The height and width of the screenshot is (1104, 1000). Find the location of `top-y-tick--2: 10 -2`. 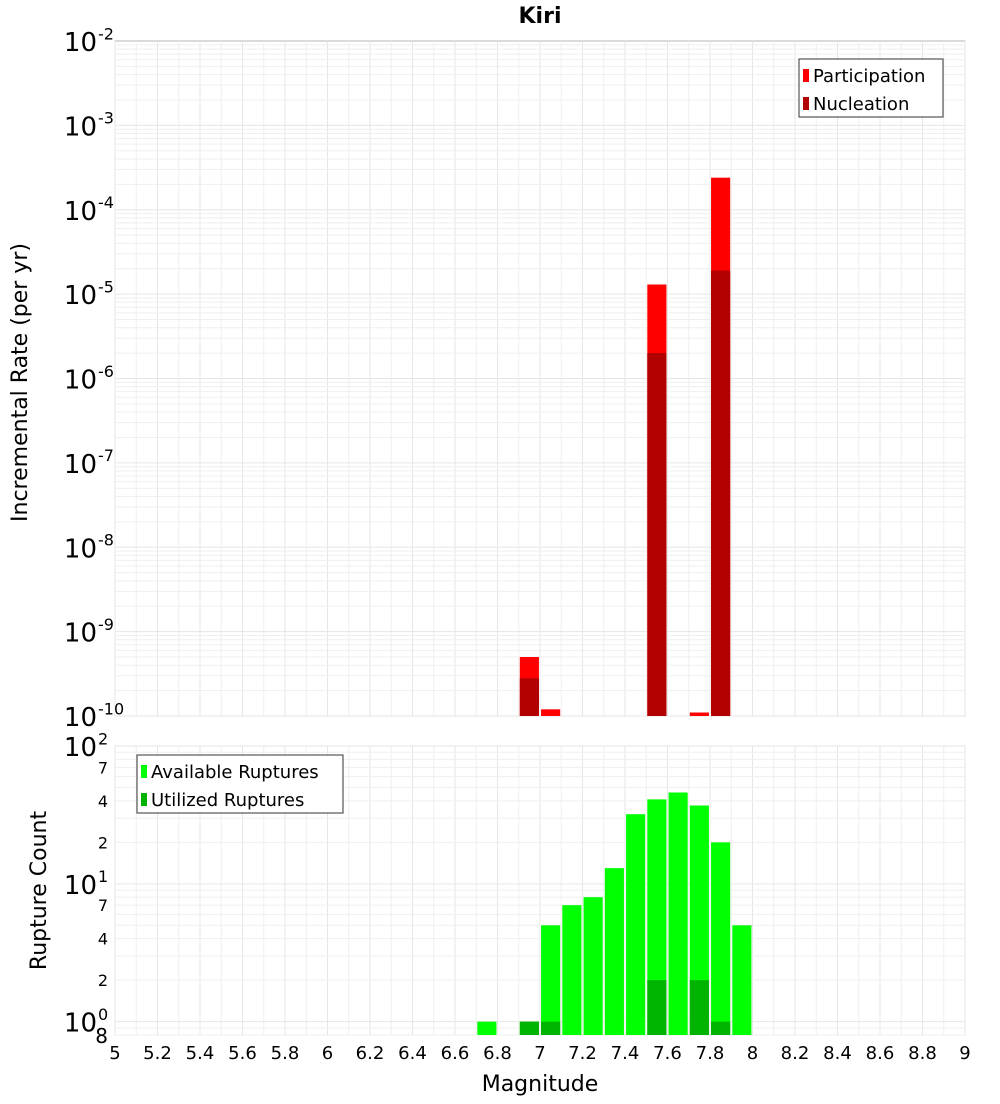

top-y-tick--2: 10 -2 is located at coordinates (89, 41).